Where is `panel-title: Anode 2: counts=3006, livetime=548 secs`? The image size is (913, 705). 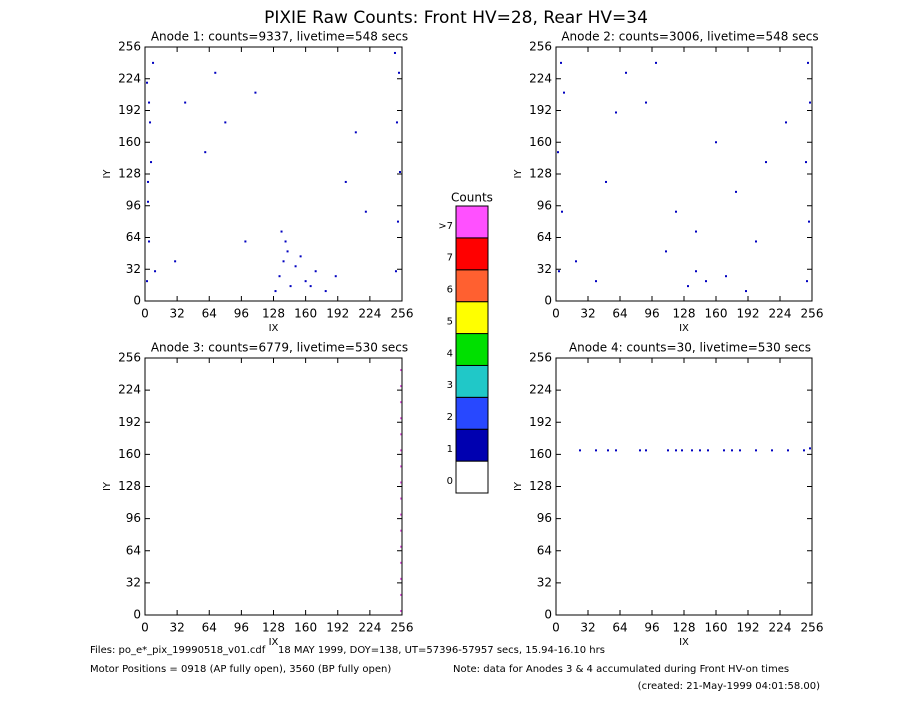
panel-title: Anode 2: counts=3006, livetime=548 secs is located at coordinates (689, 37).